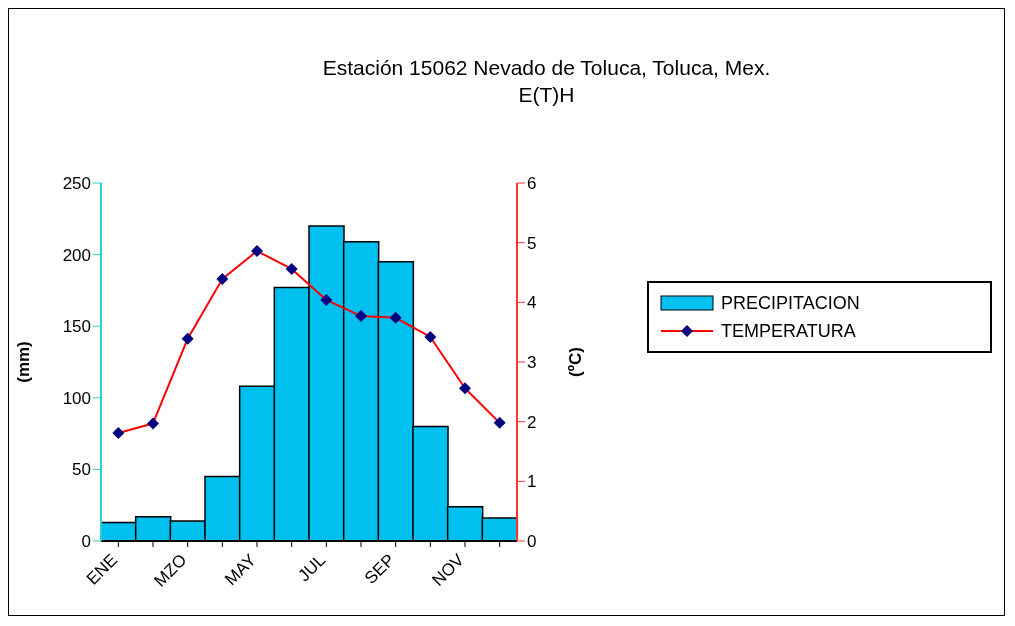 The height and width of the screenshot is (626, 1015). I want to click on y2-tick-label: 5, so click(532, 243).